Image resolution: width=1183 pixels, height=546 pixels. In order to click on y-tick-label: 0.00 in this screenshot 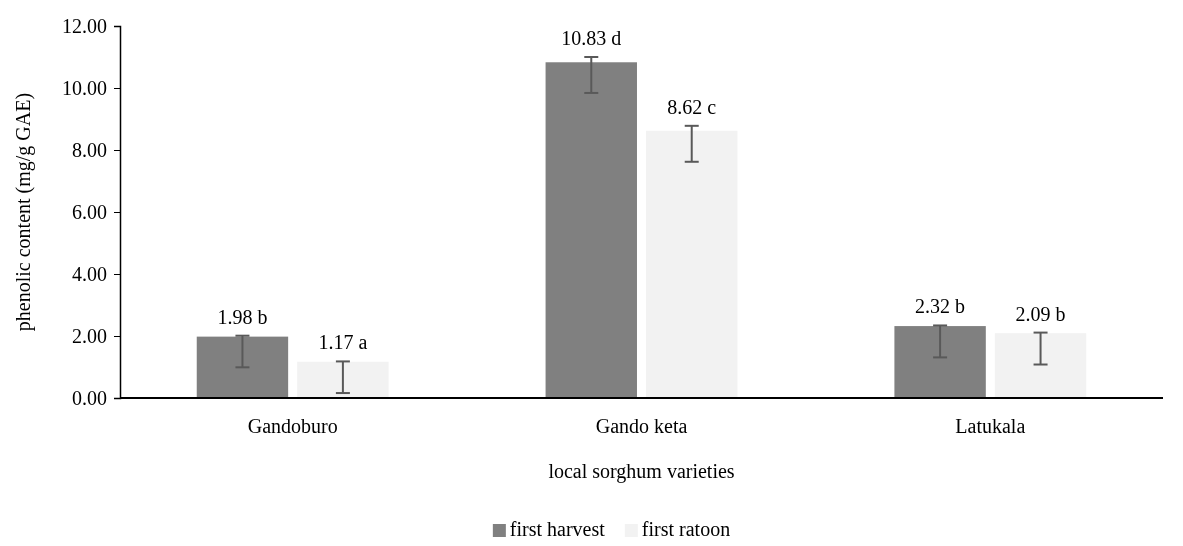, I will do `click(89, 397)`.